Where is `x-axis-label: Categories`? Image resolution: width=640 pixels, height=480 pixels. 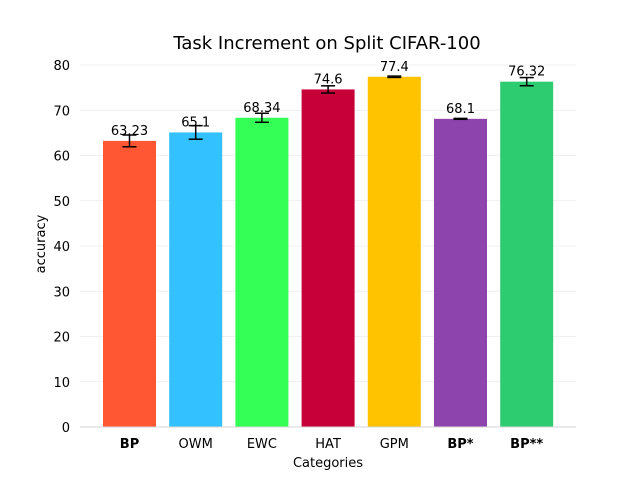 x-axis-label: Categories is located at coordinates (328, 463).